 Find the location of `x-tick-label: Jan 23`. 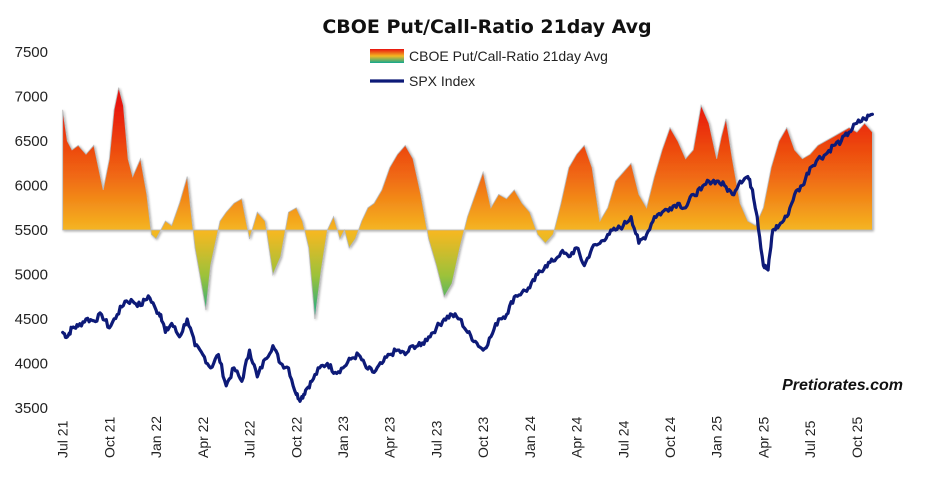

x-tick-label: Jan 23 is located at coordinates (343, 437).